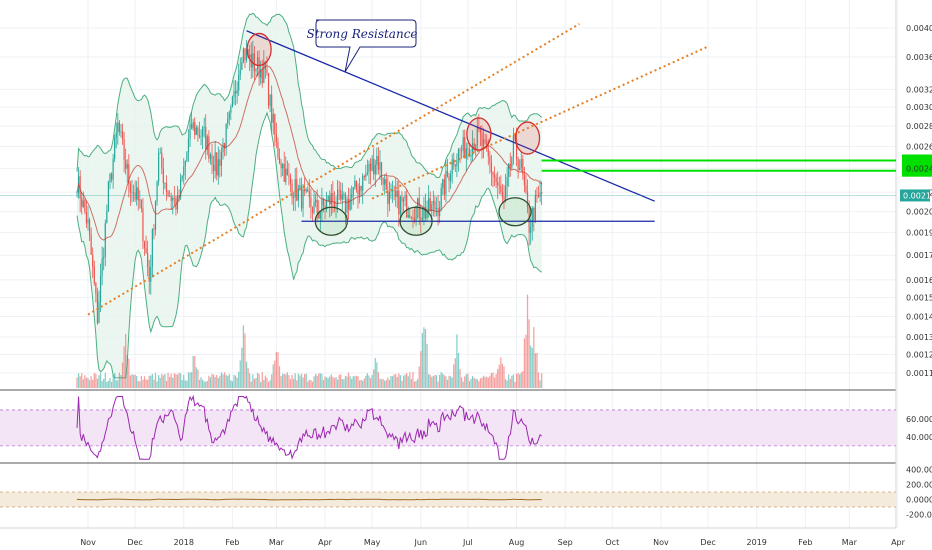 The image size is (932, 550). Describe the element at coordinates (917, 195) in the screenshot. I see `current-price-label: 0.002175` at that location.